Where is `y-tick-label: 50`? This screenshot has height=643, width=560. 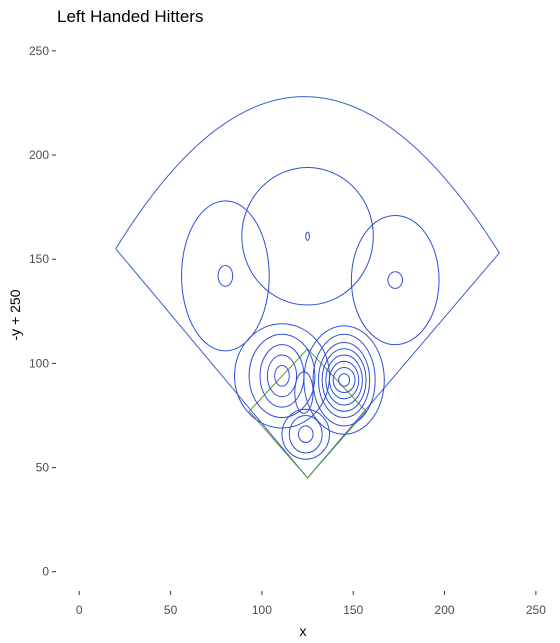 y-tick-label: 50 is located at coordinates (43, 468).